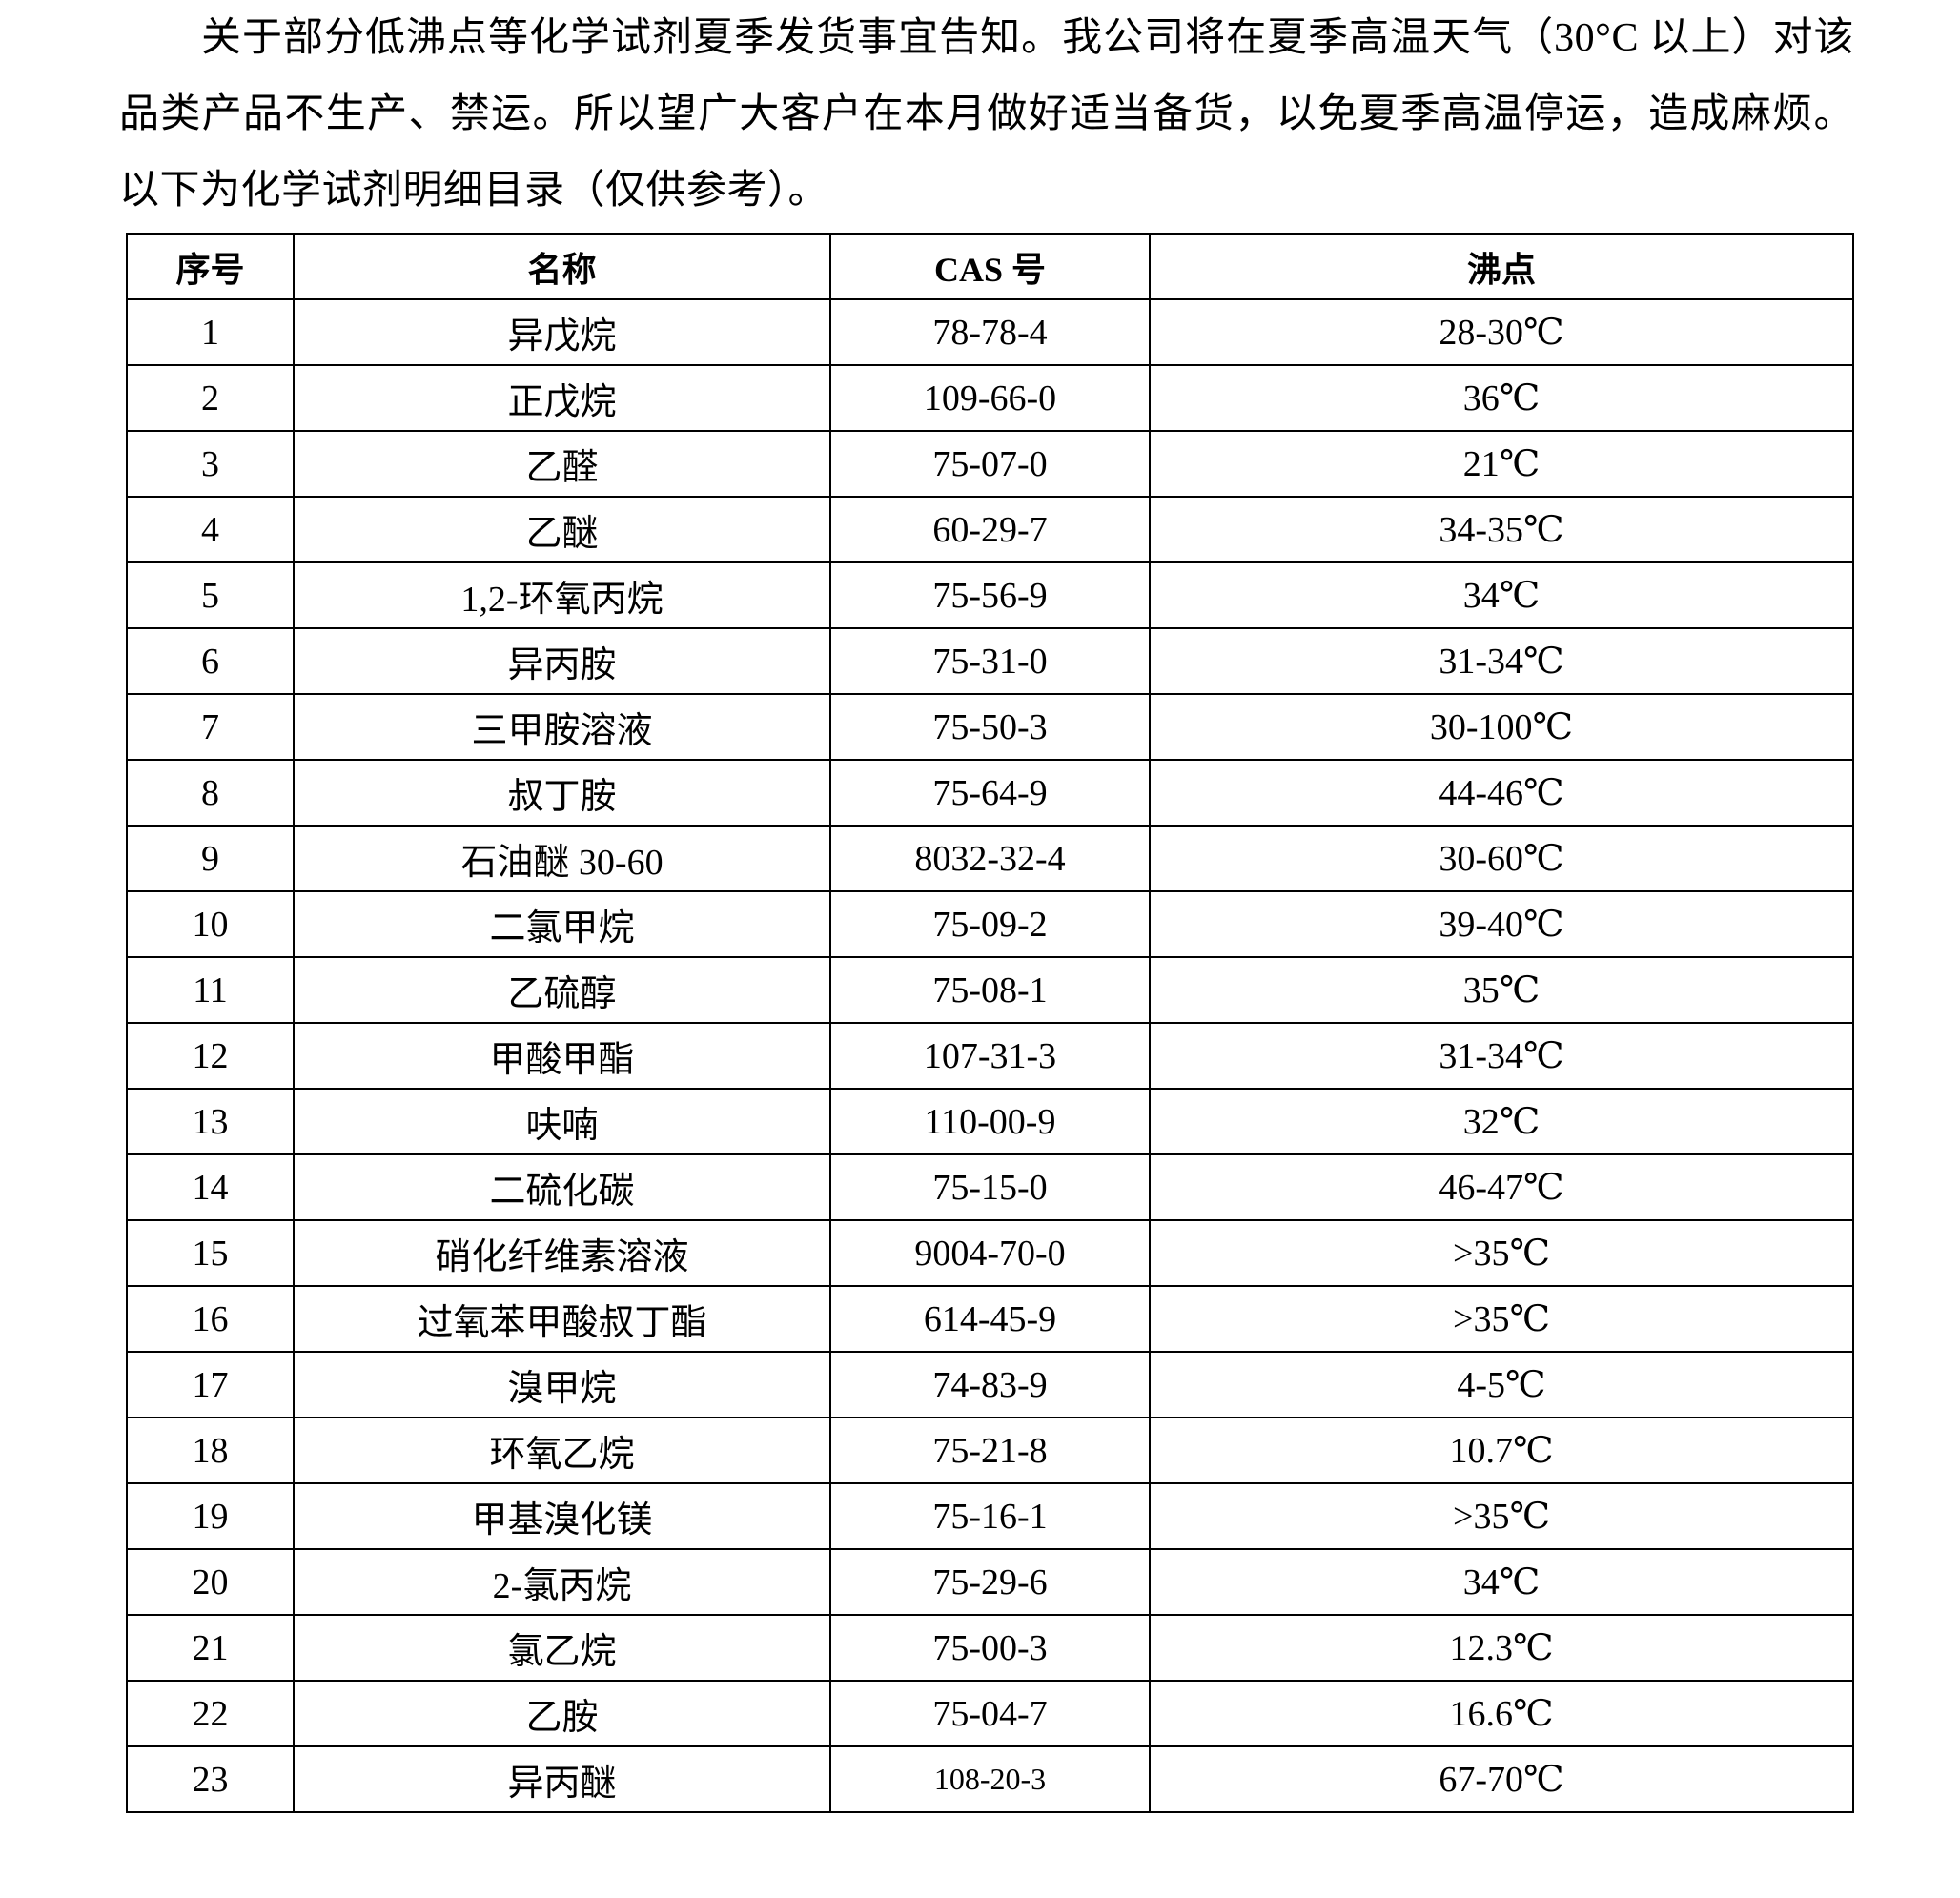 The image size is (1960, 1898). I want to click on cell-name: 环氧乙烷, so click(562, 1450).